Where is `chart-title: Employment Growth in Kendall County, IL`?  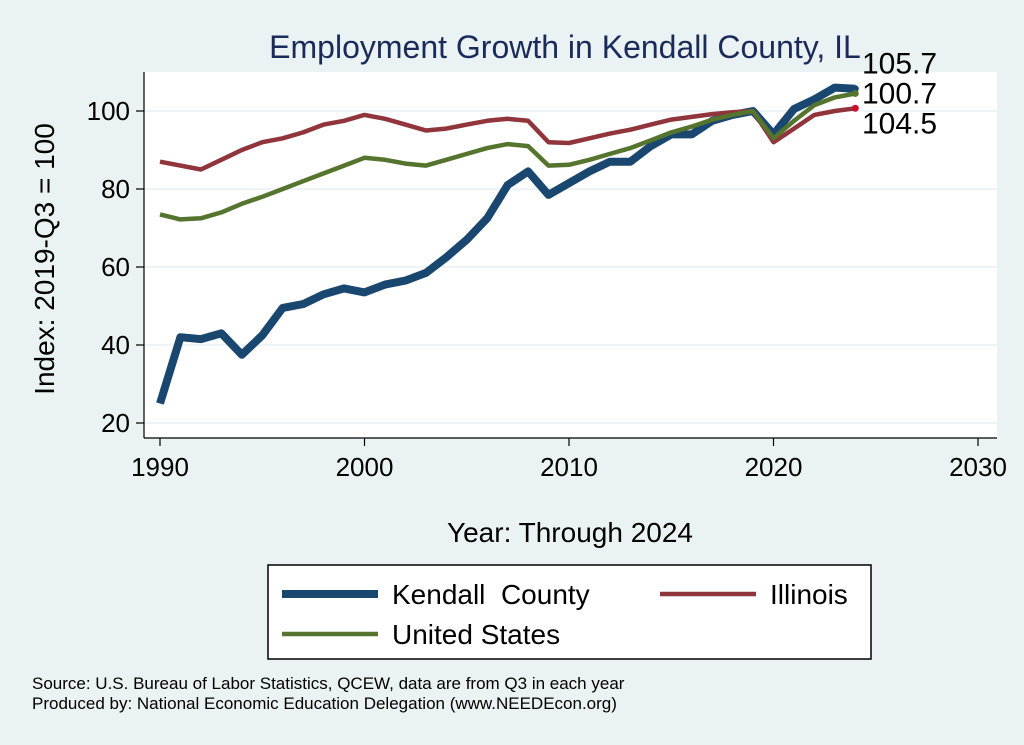
chart-title: Employment Growth in Kendall County, IL is located at coordinates (565, 47).